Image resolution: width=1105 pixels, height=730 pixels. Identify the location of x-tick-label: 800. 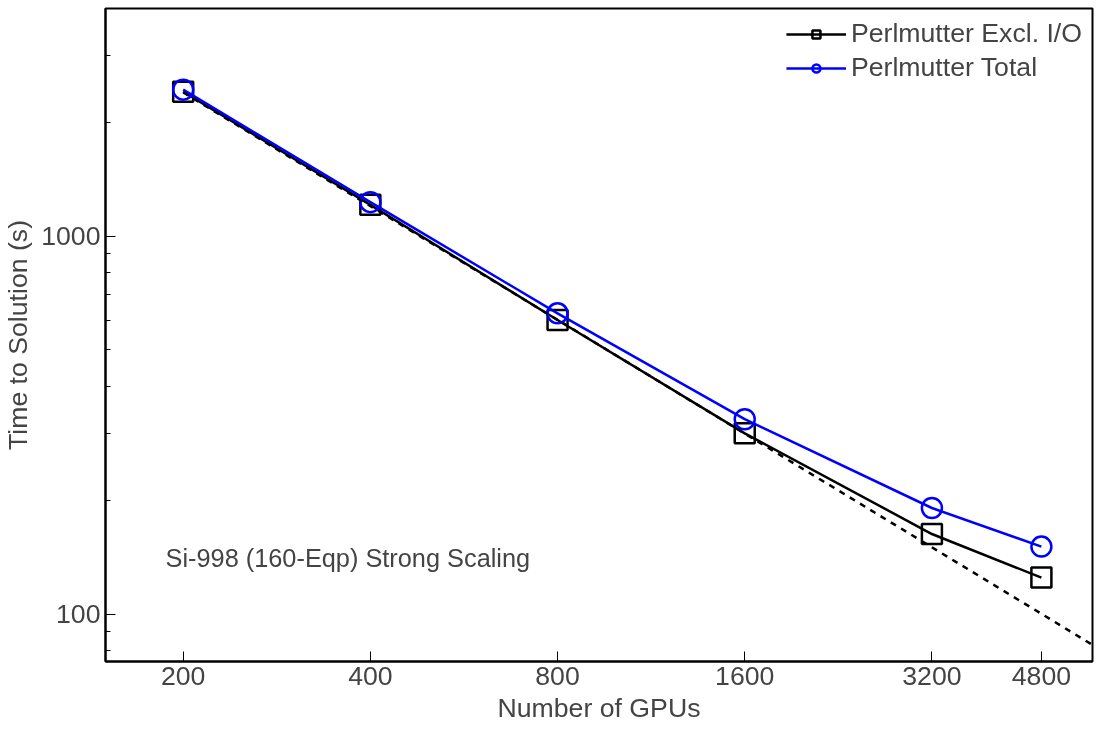
(557, 675).